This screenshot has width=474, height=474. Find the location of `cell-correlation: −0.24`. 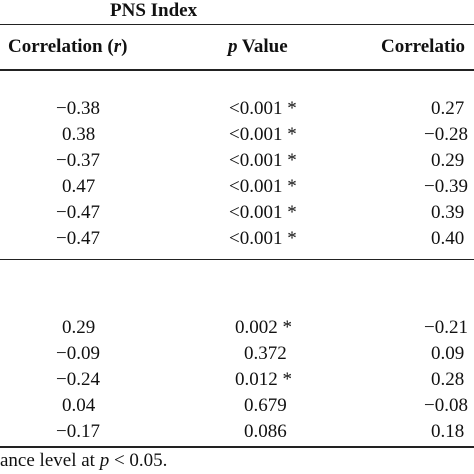

cell-correlation: −0.24 is located at coordinates (78, 379).